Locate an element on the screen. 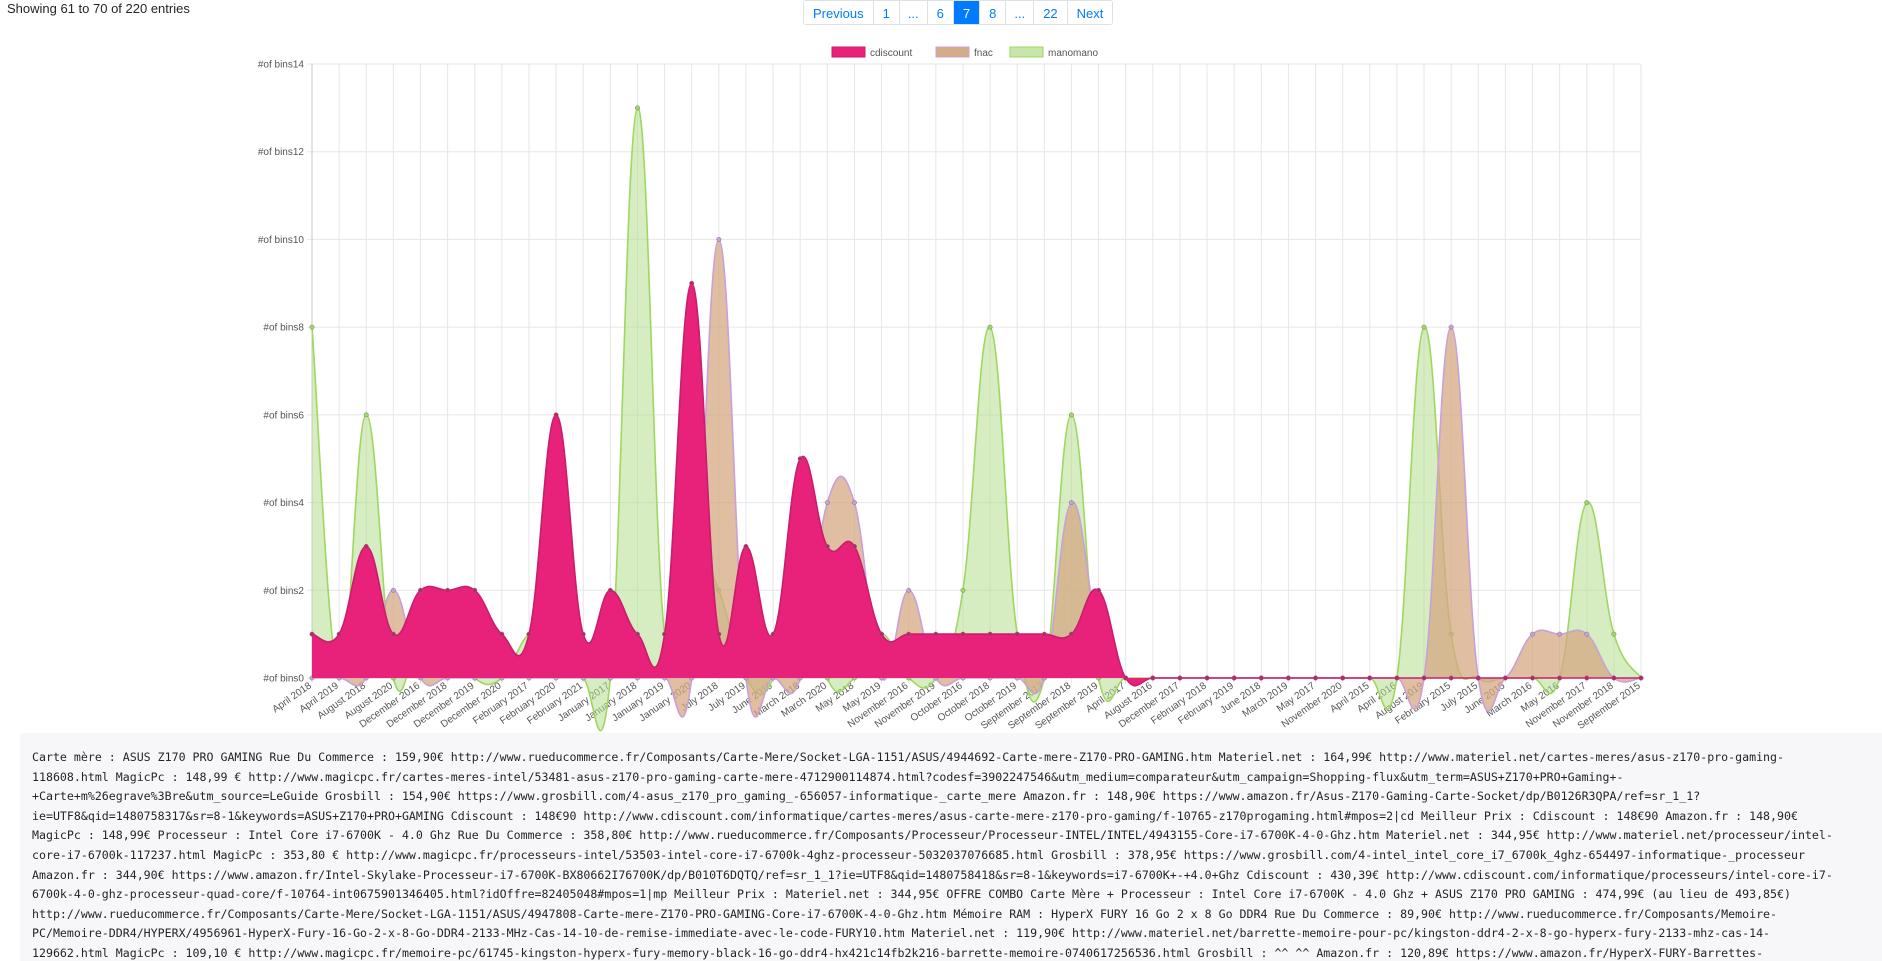 The width and height of the screenshot is (1882, 961). page-7-button: 7 is located at coordinates (966, 12).